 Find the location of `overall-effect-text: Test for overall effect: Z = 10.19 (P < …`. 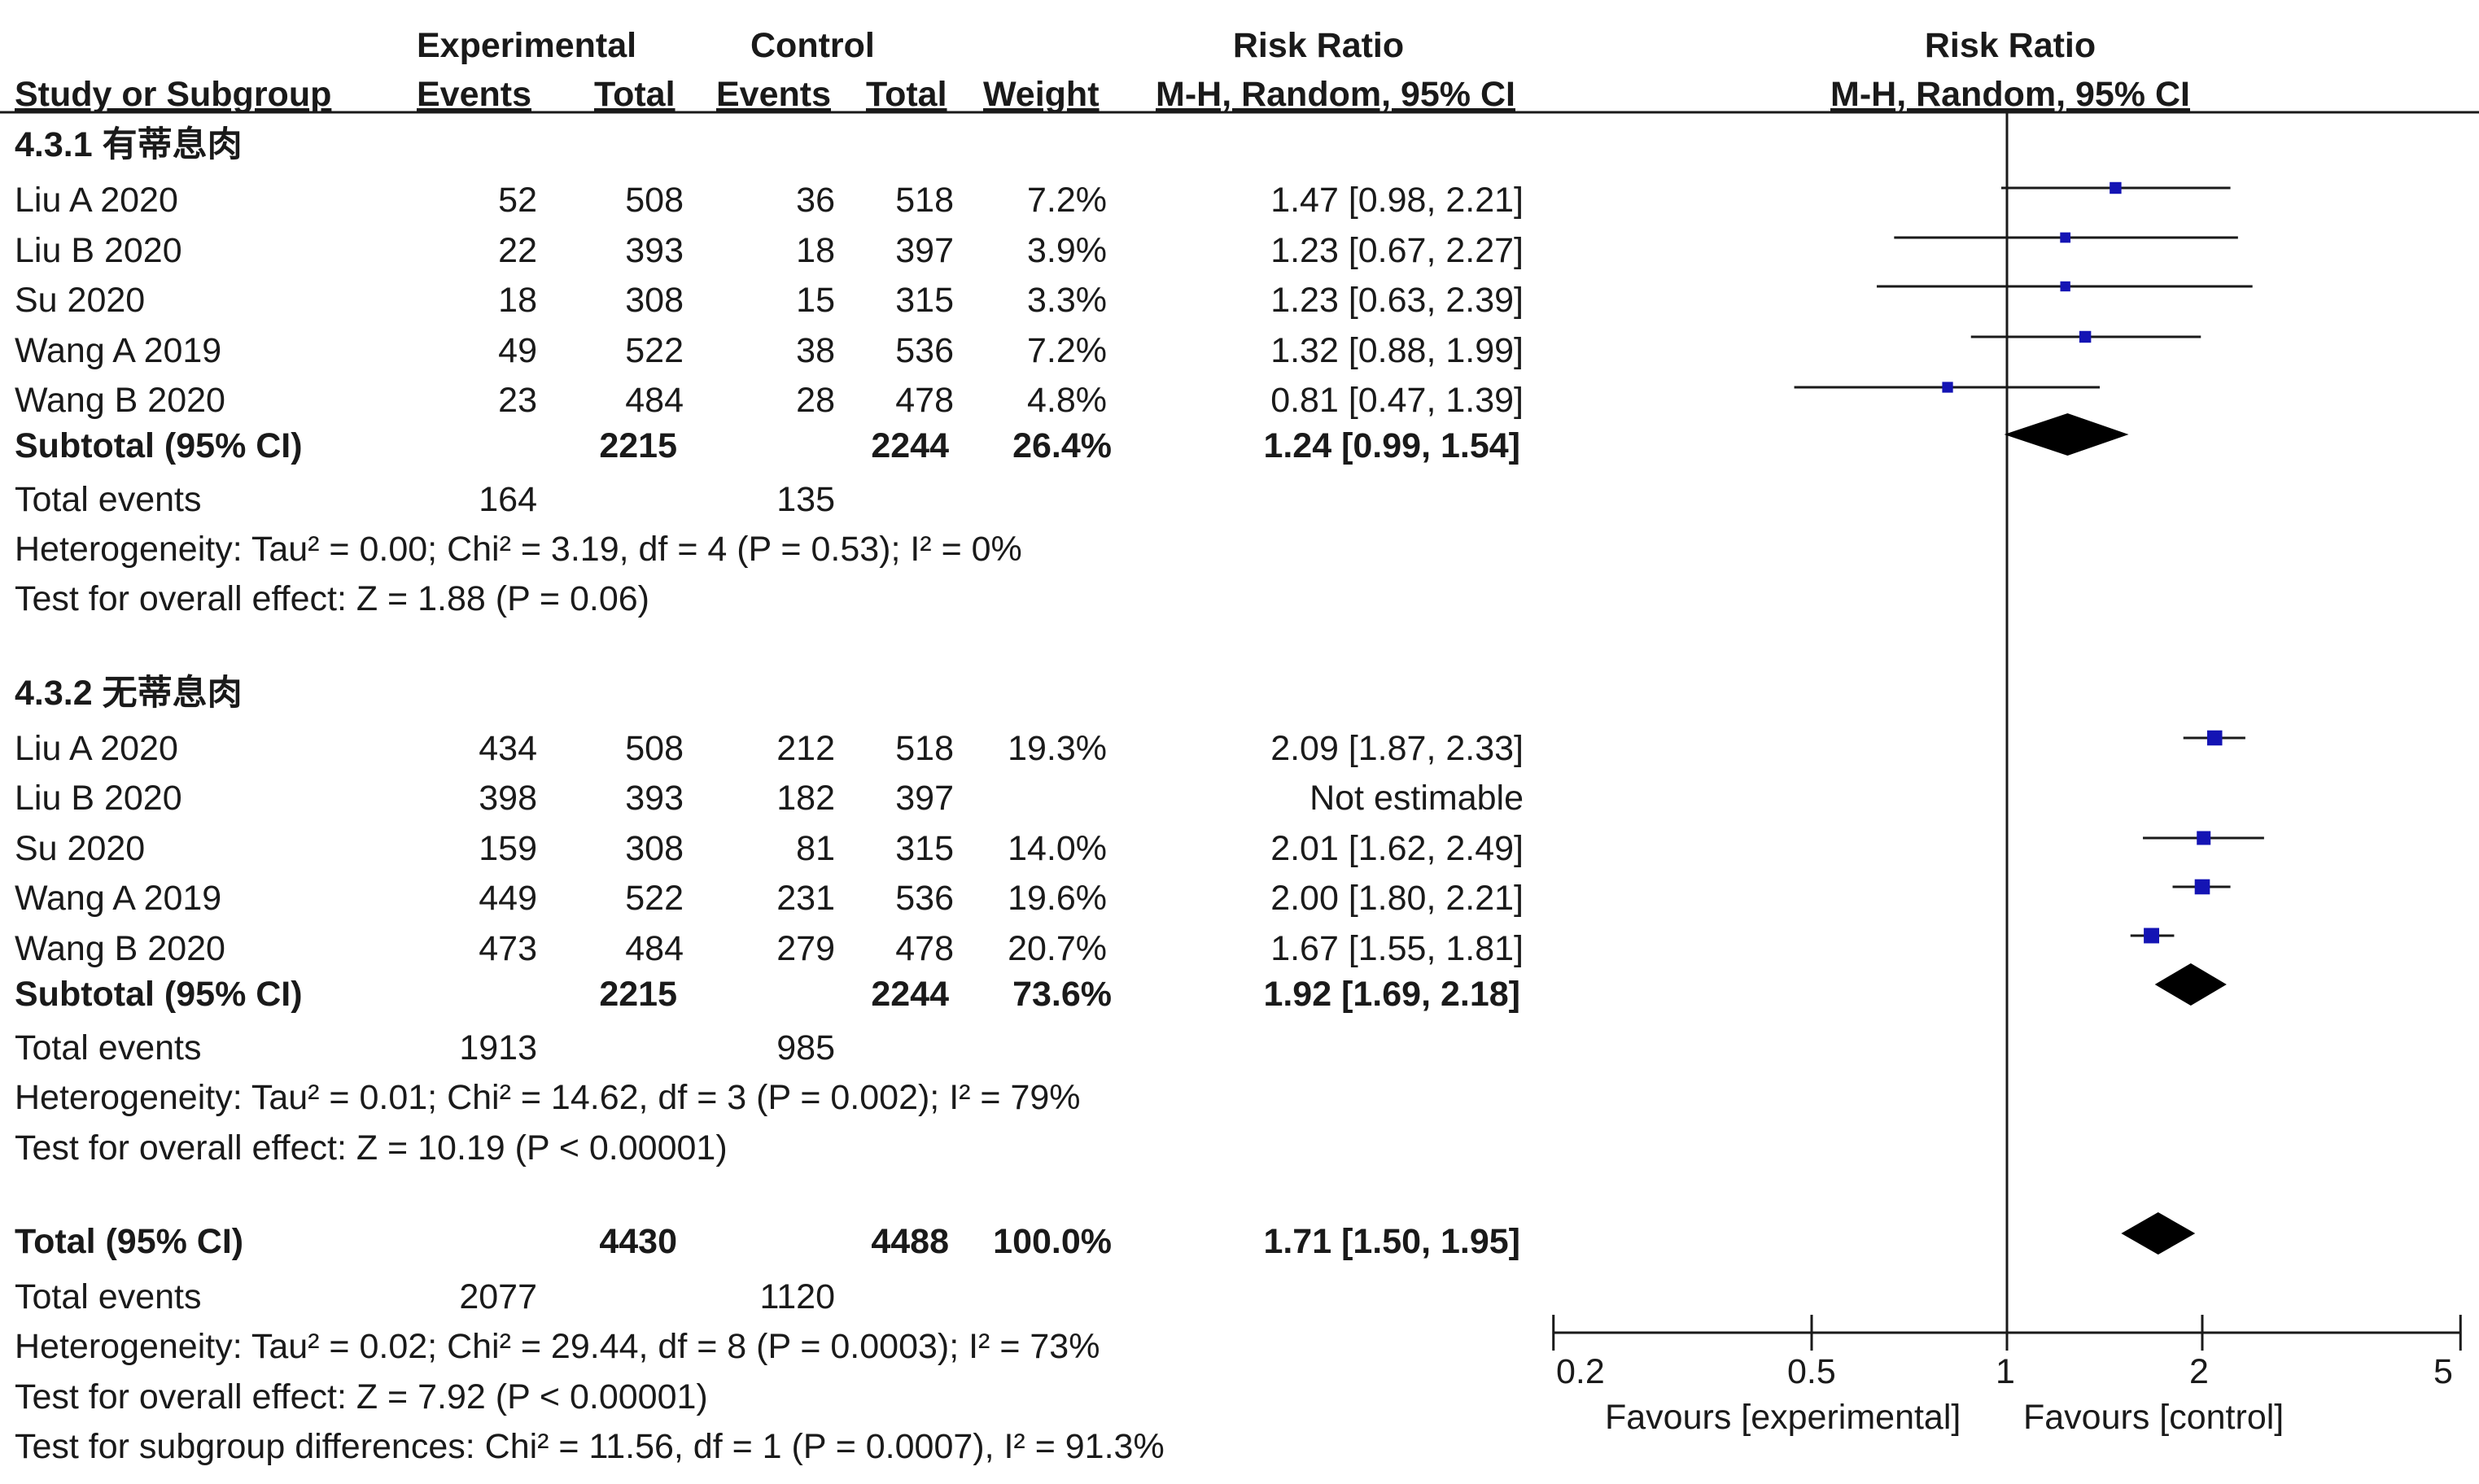

overall-effect-text: Test for overall effect: Z = 10.19 (P < … is located at coordinates (371, 1148).